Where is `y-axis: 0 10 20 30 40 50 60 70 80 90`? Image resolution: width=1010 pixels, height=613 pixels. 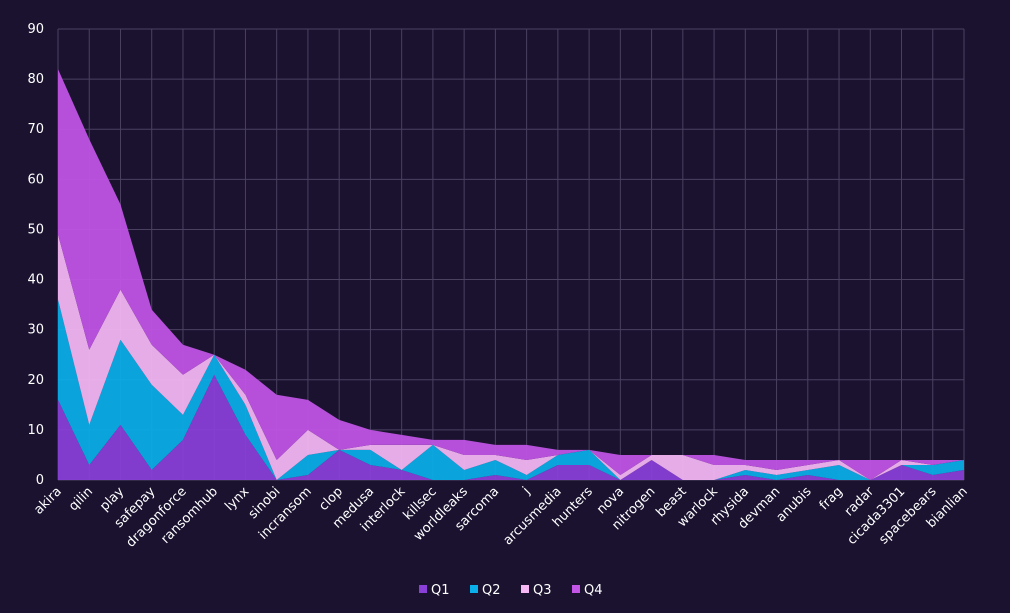 y-axis: 0 10 20 30 40 50 60 70 80 90 is located at coordinates (35, 255).